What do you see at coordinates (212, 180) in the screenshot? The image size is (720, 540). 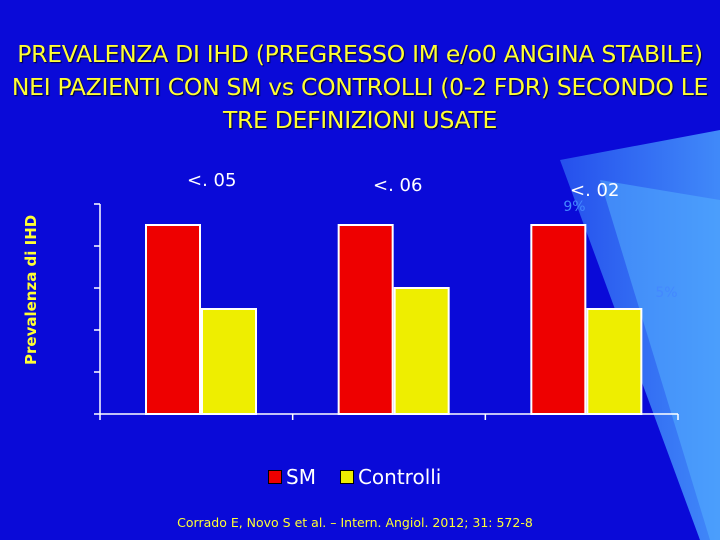 I see `p-value-group-1: <. 05` at bounding box center [212, 180].